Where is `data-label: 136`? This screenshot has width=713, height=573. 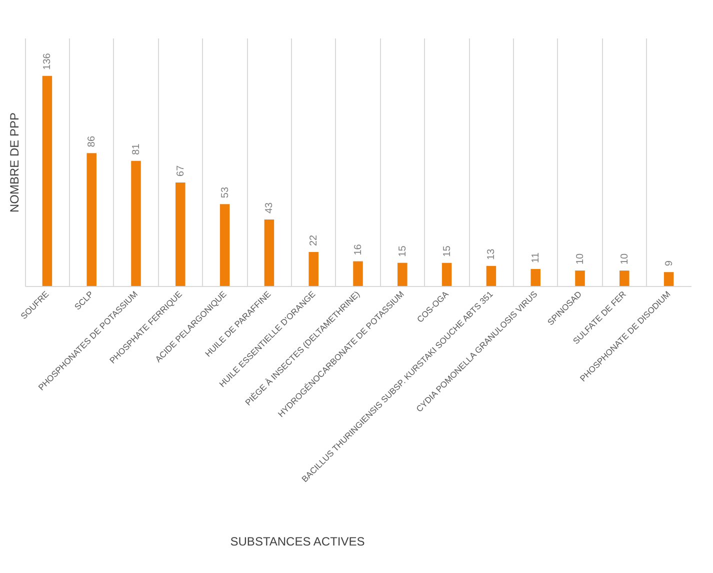
data-label: 136 is located at coordinates (48, 61).